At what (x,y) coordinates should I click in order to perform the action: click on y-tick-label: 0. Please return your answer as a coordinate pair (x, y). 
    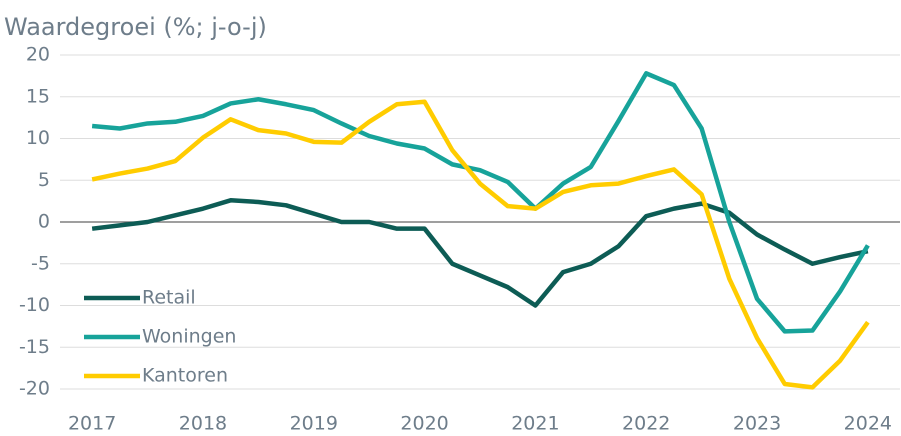
    Looking at the image, I should click on (44, 222).